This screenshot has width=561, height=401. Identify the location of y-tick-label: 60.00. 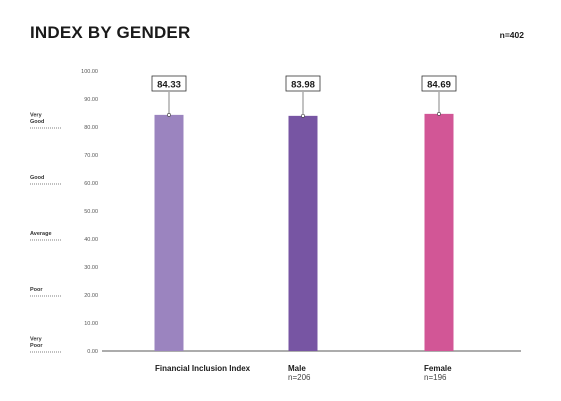
(91, 184).